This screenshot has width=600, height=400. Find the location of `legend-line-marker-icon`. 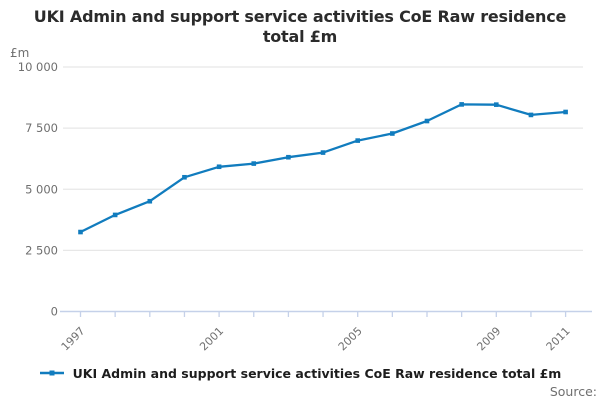

legend-line-marker-icon is located at coordinates (51, 373).